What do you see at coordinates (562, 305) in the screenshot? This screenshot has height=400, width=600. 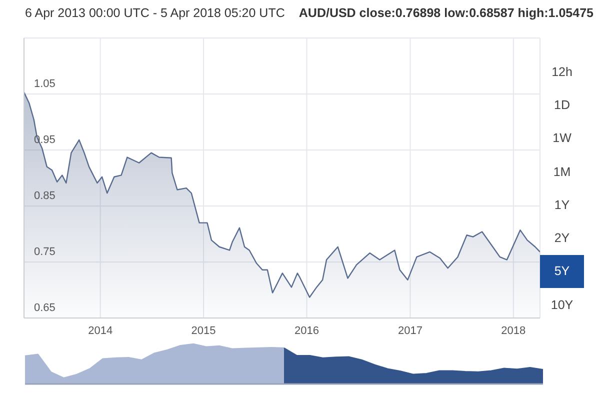 I see `text: 10Y` at bounding box center [562, 305].